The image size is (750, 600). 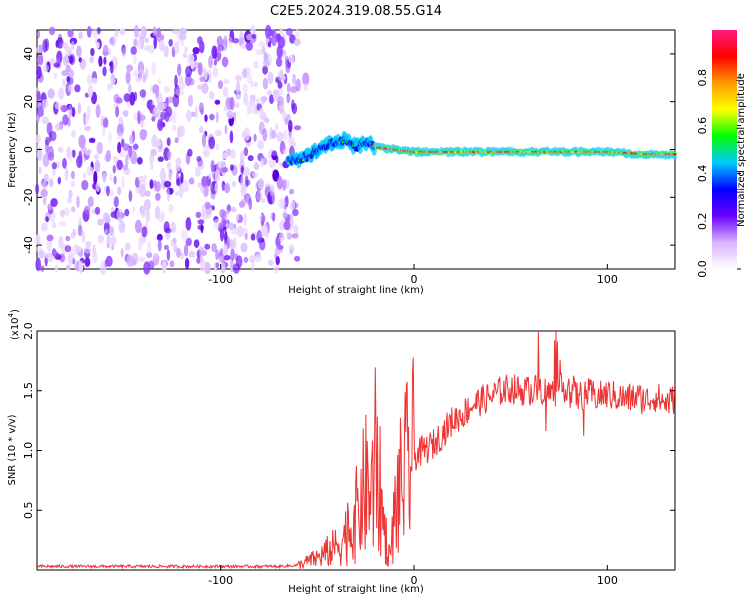 I want to click on main-title: C2E5.2024.319.08.55.G14, so click(x=356, y=11).